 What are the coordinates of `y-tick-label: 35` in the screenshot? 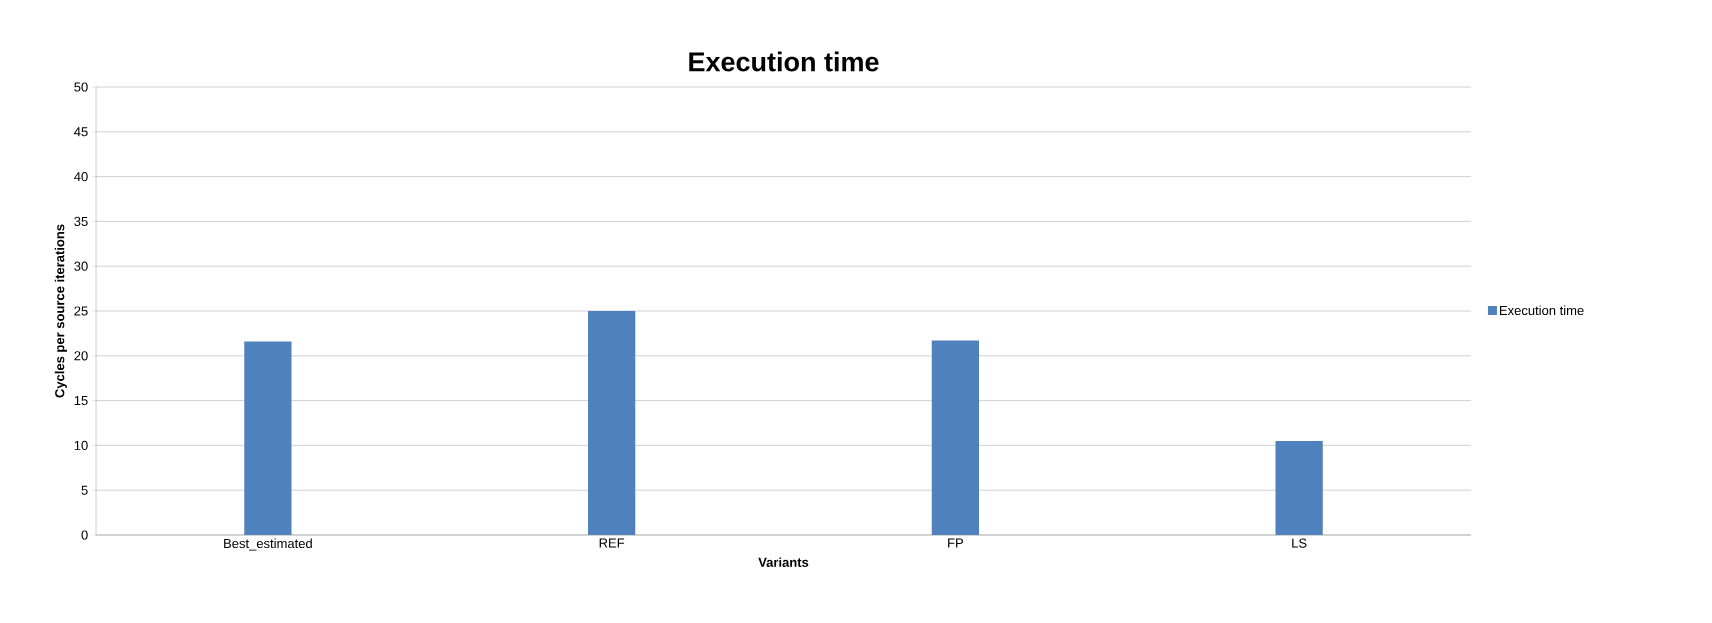 It's located at (81, 221).